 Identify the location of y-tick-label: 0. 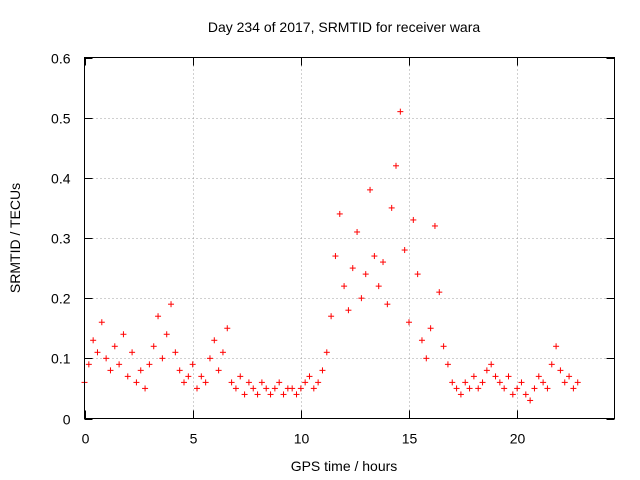
(67, 420).